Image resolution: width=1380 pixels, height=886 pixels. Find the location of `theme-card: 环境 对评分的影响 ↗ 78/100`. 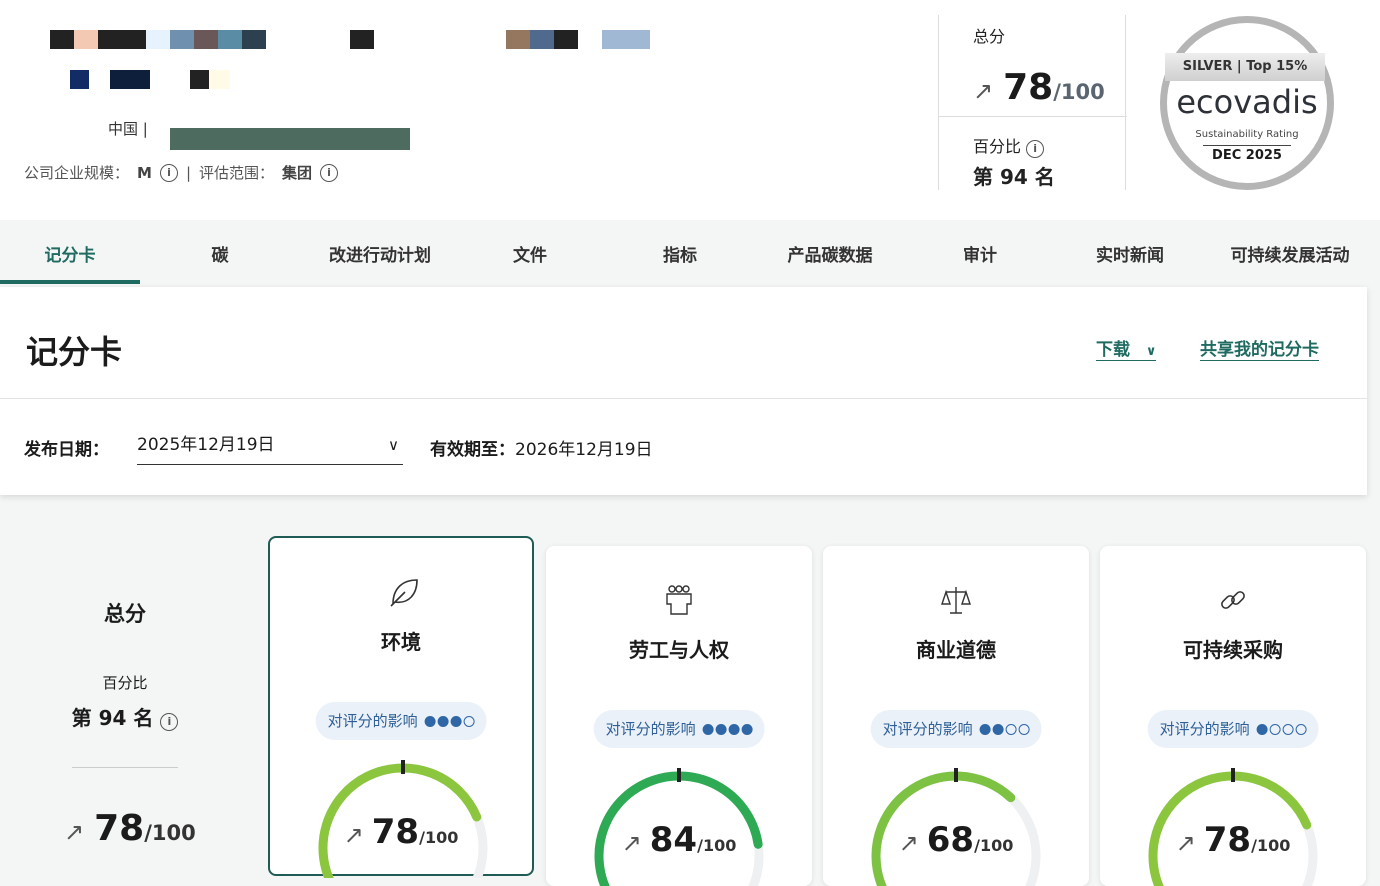

theme-card: 环境 对评分的影响 ↗ 78/100 is located at coordinates (401, 707).